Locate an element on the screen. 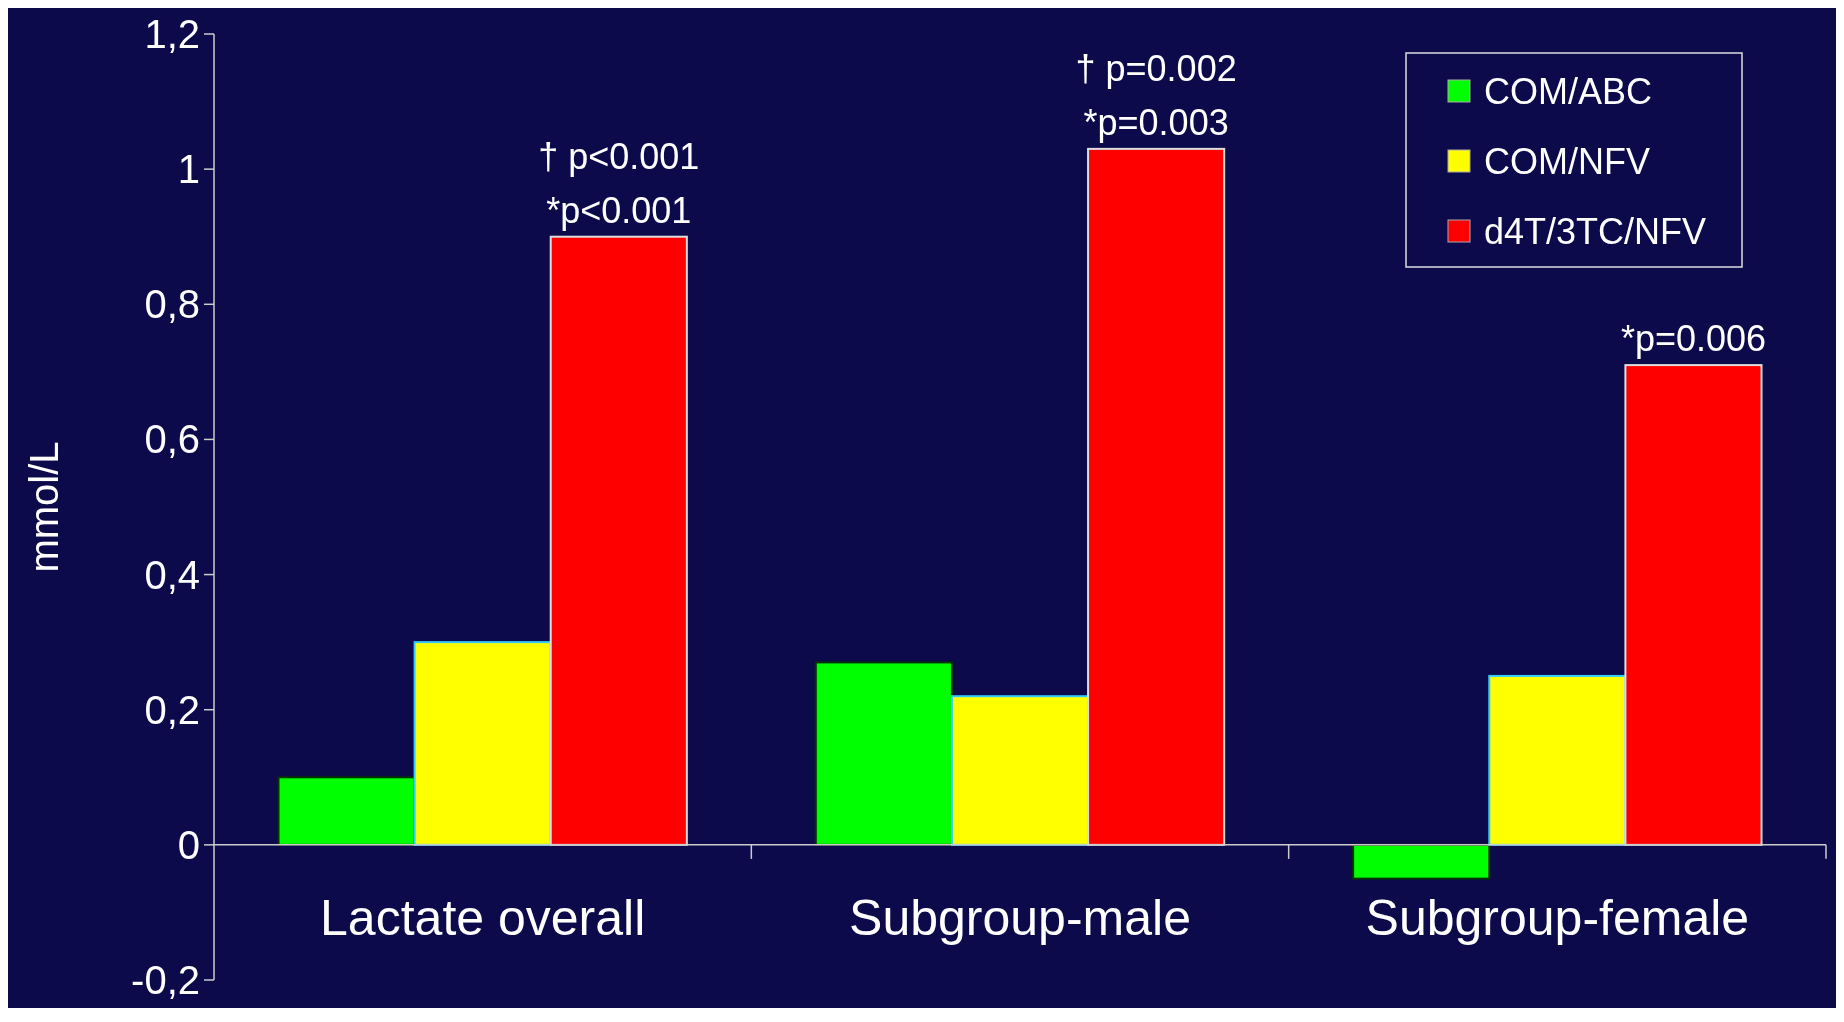 This screenshot has width=1844, height=1022. y-tick-label: 1,2 is located at coordinates (172, 34).